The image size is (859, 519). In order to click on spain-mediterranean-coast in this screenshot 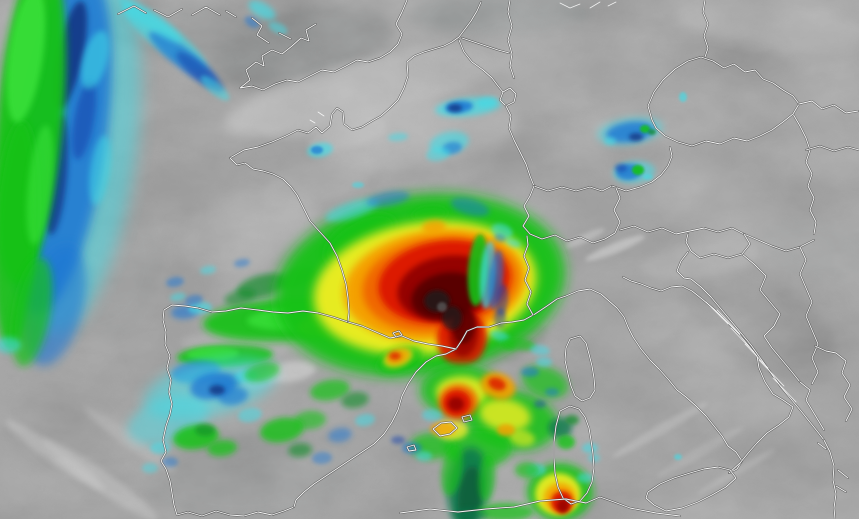, I will do `click(375, 428)`.